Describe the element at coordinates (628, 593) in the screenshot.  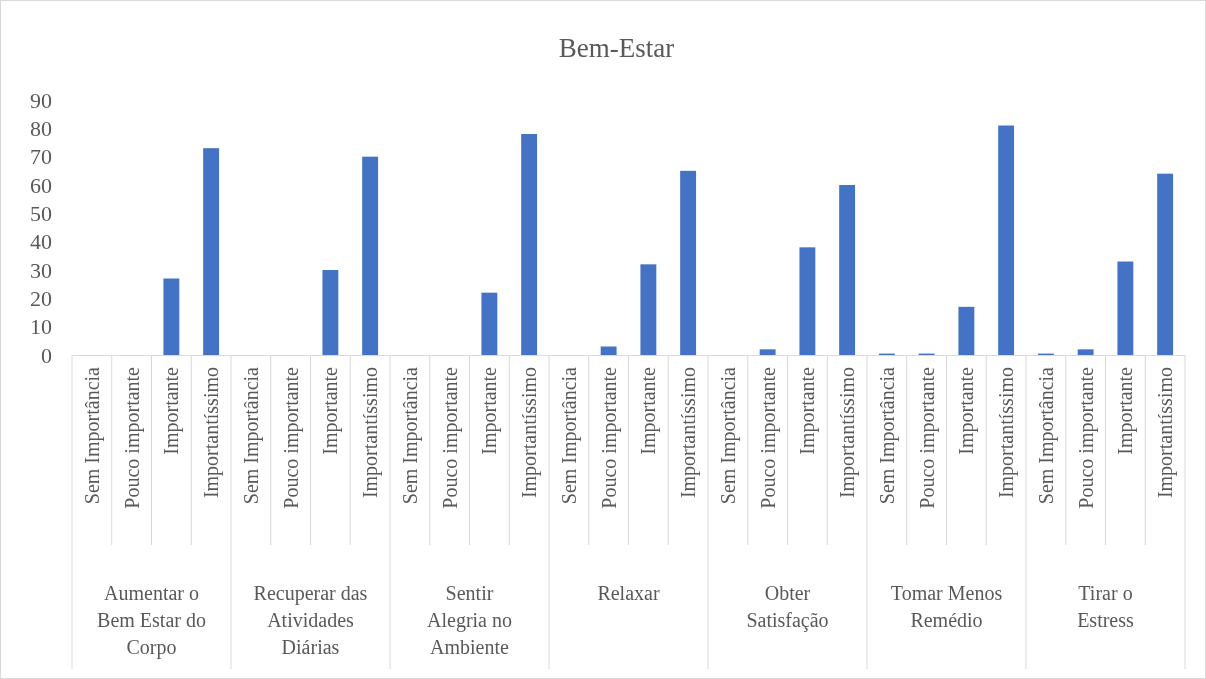
I see `text: Relaxar` at that location.